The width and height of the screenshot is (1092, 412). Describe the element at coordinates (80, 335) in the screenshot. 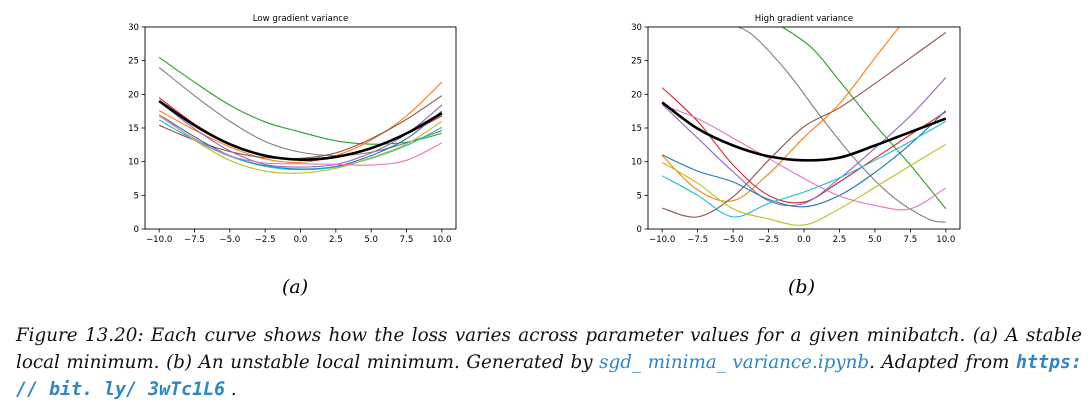

I see `caption-figure-number: Figure 13.20:` at that location.